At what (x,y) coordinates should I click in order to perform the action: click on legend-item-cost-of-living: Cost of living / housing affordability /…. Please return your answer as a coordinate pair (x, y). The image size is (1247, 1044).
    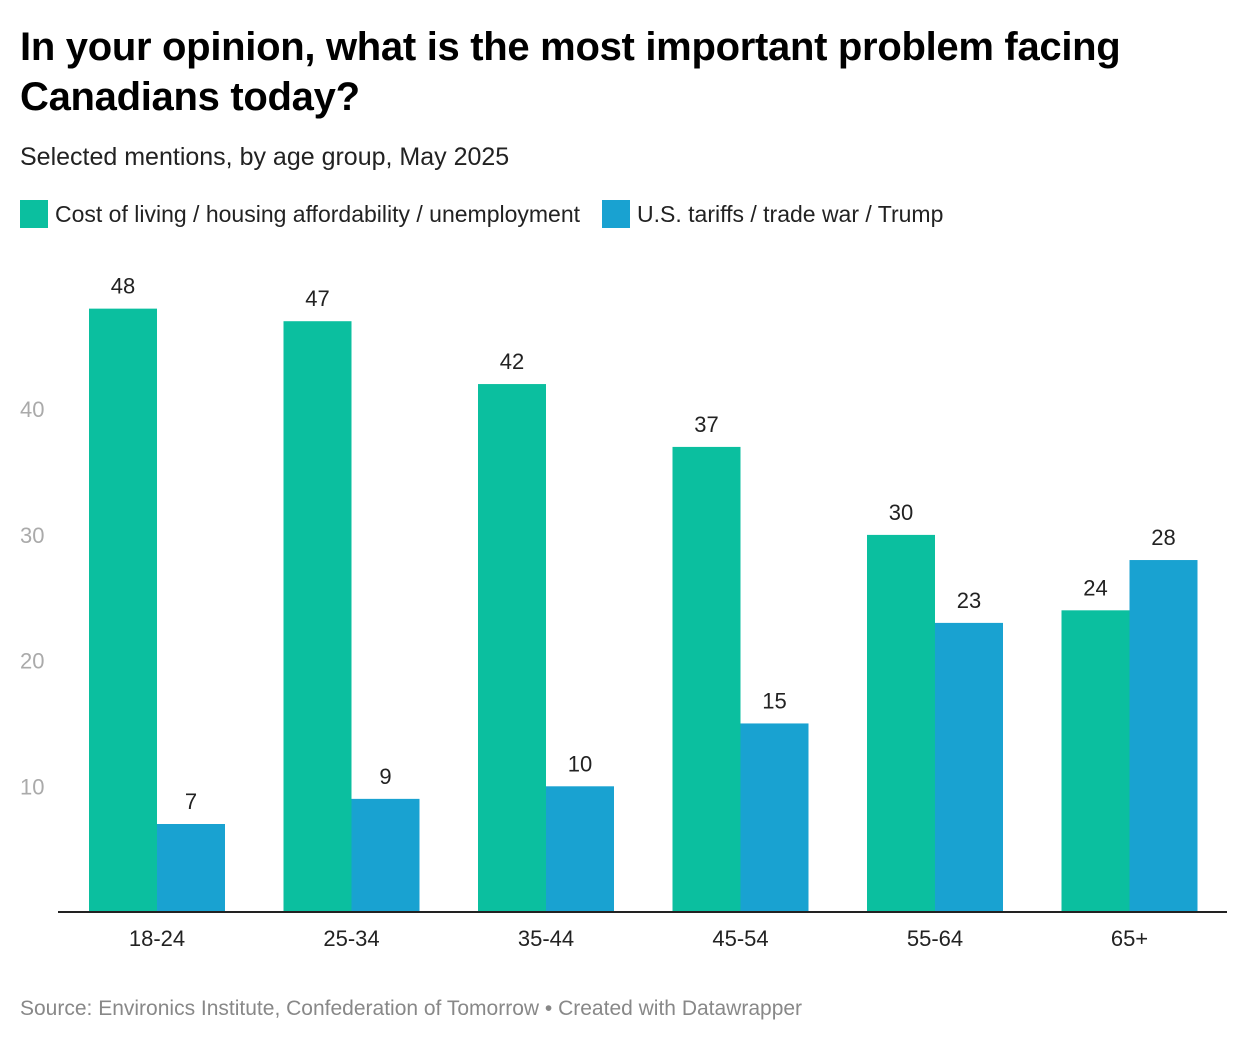
    Looking at the image, I should click on (300, 214).